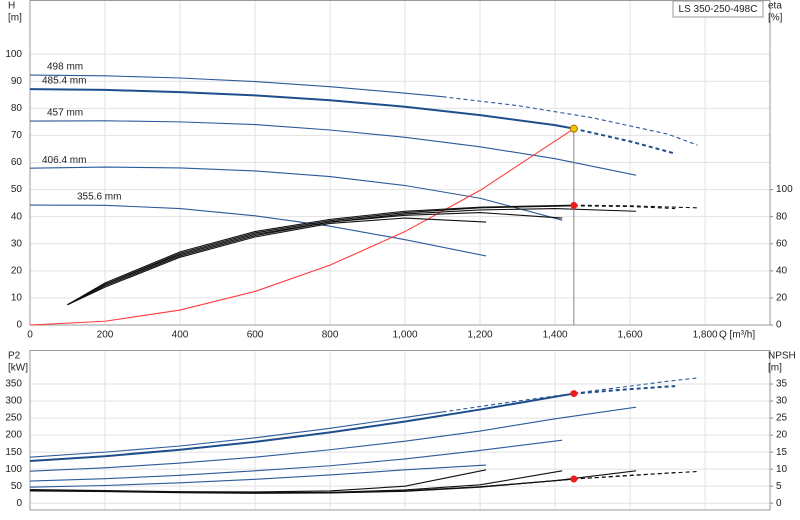  Describe the element at coordinates (17, 270) in the screenshot. I see `y-tick-label: 20` at that location.